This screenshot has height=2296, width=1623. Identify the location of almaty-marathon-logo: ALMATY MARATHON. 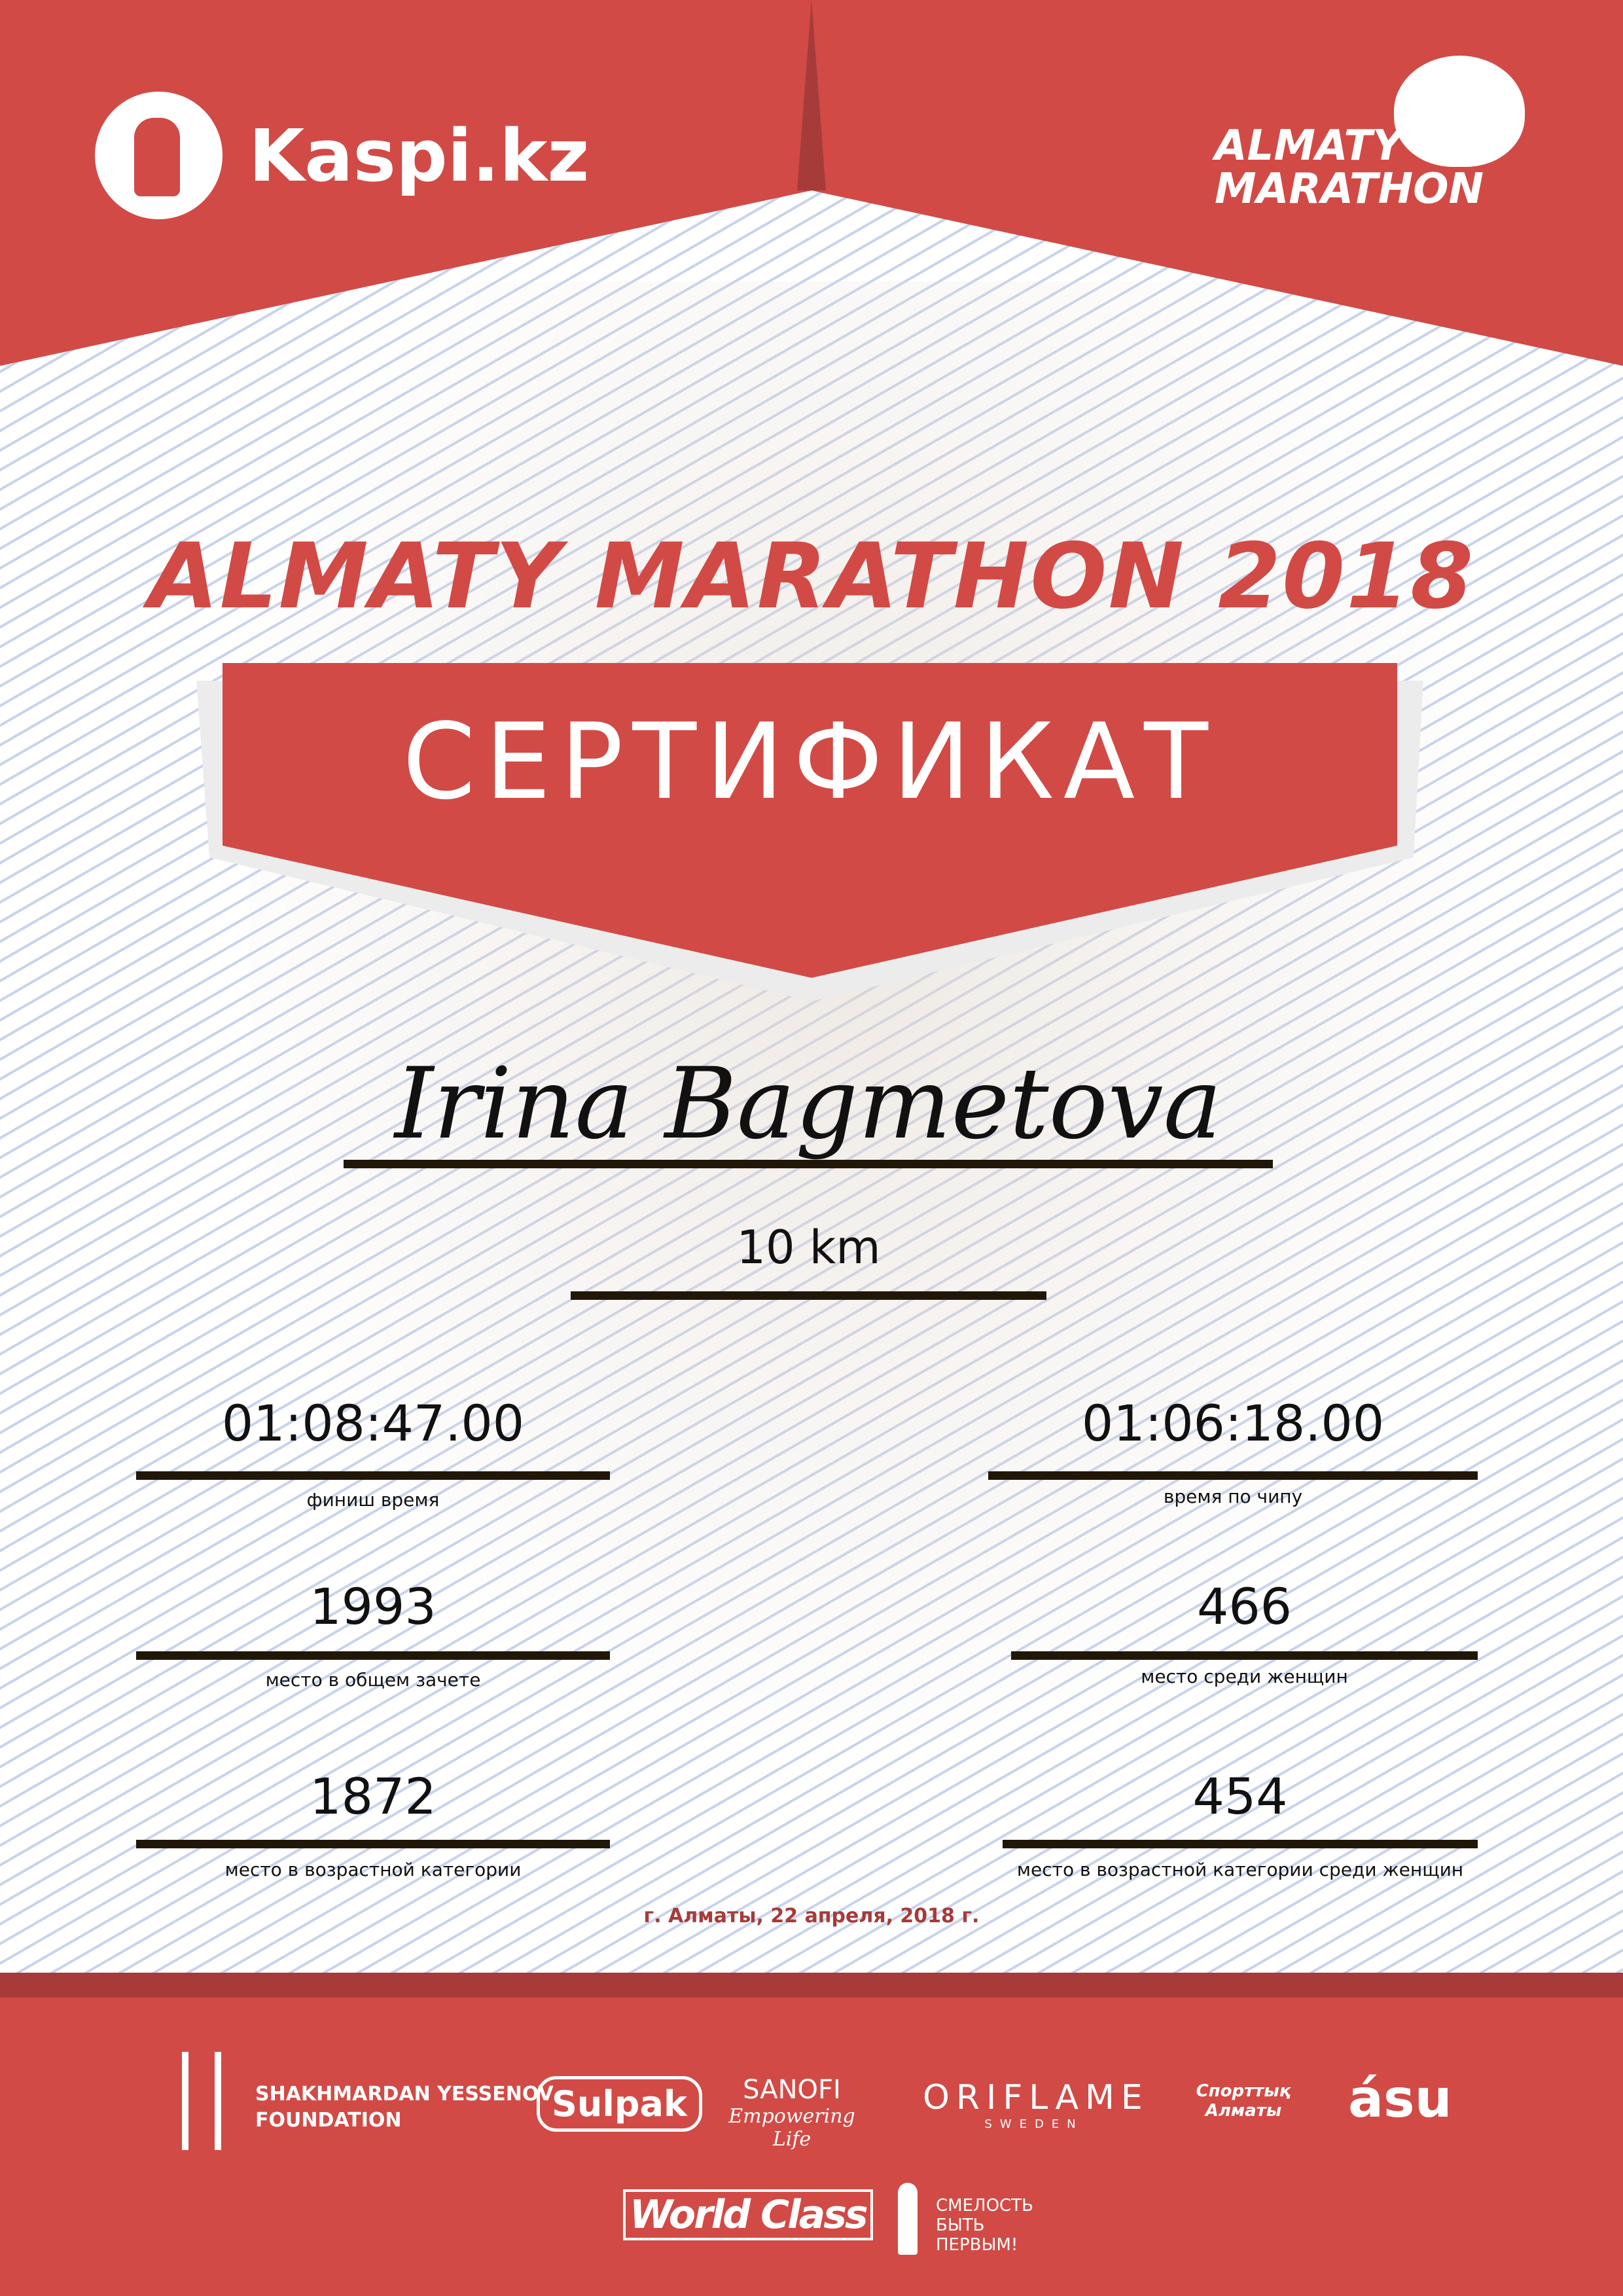
(1350, 167).